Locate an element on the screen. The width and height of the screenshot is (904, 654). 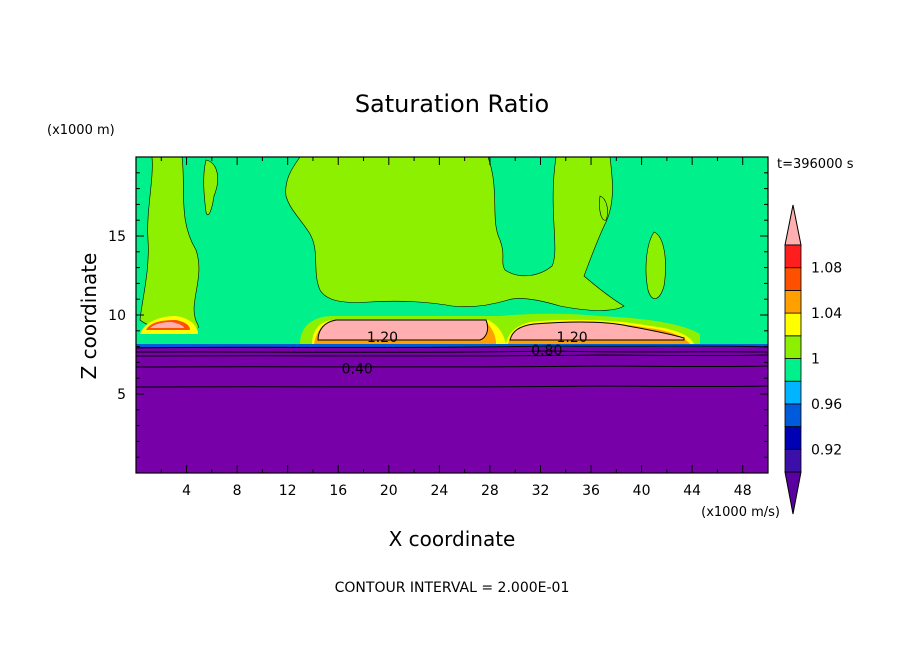
y-axis-title: Z coordinate is located at coordinates (89, 316).